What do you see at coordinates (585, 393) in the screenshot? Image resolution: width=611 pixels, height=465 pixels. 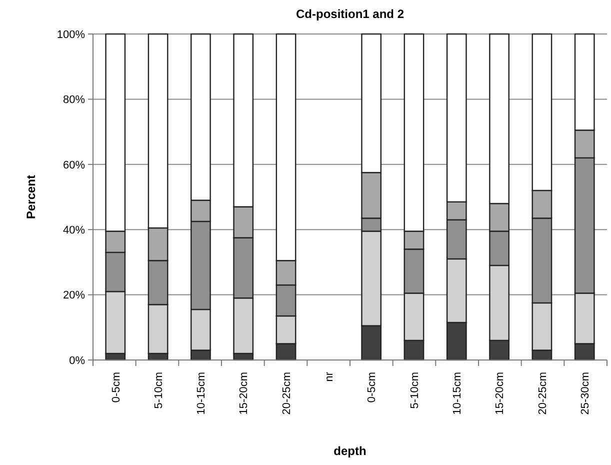 I see `x-tick-label: 25-30cm` at bounding box center [585, 393].